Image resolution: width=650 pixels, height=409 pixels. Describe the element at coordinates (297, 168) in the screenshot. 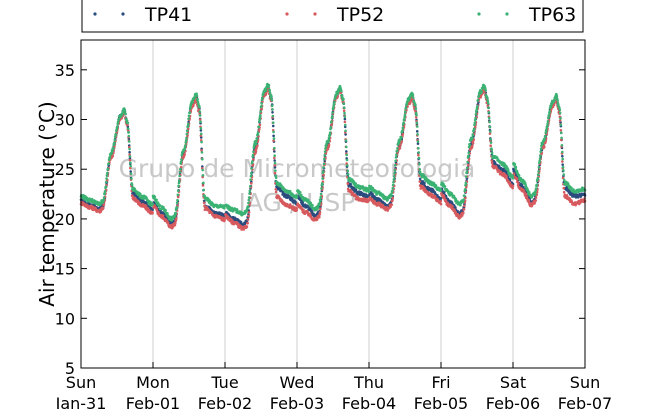

I see `watermark-line: Grupo de Micrometeorologia` at that location.